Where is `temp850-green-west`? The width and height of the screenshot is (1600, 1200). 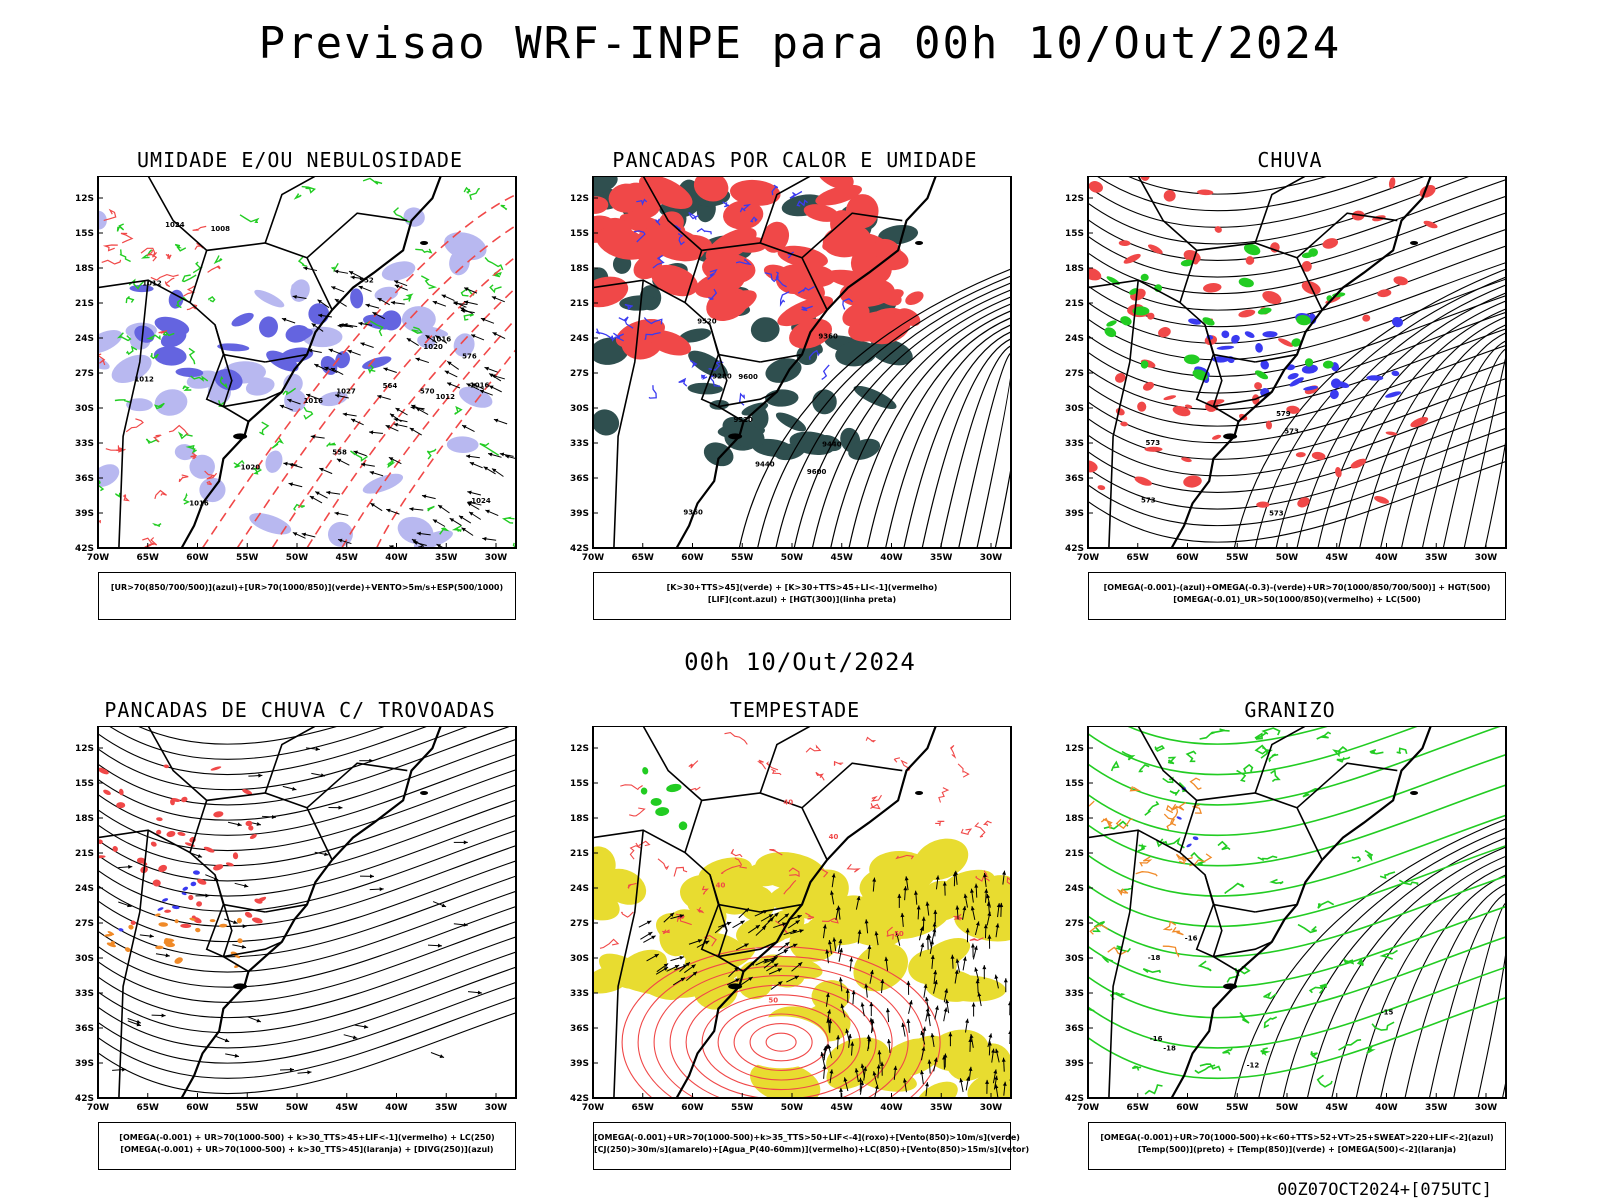 temp850-green-west is located at coordinates (1253, 911).